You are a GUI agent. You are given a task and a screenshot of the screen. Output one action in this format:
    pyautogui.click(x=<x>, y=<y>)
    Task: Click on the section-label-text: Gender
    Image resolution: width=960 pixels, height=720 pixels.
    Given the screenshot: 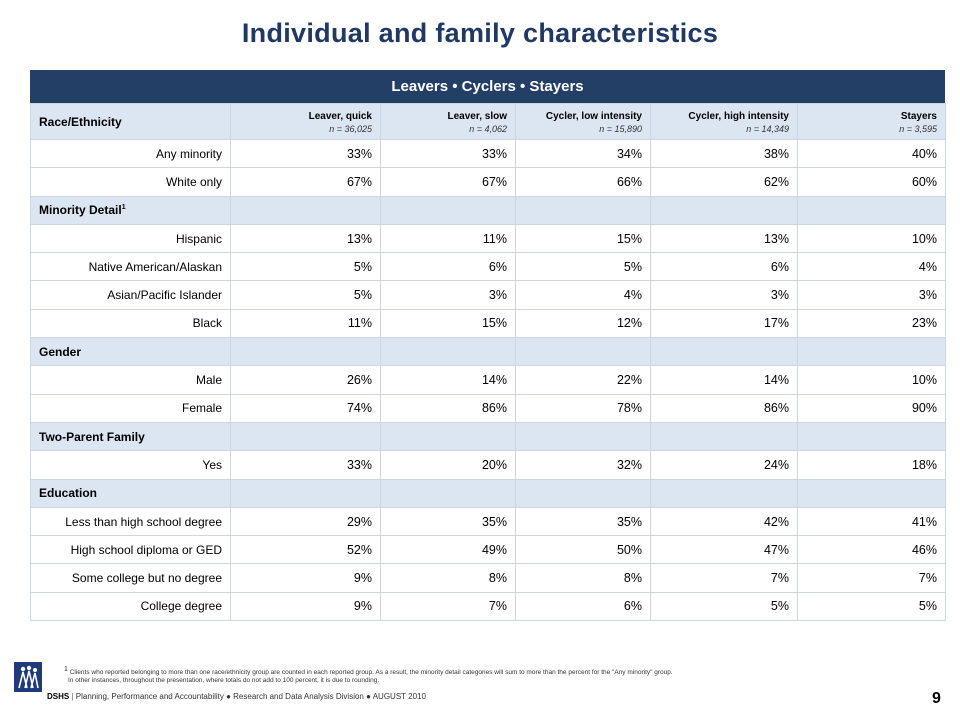 What is the action you would take?
    pyautogui.click(x=60, y=351)
    